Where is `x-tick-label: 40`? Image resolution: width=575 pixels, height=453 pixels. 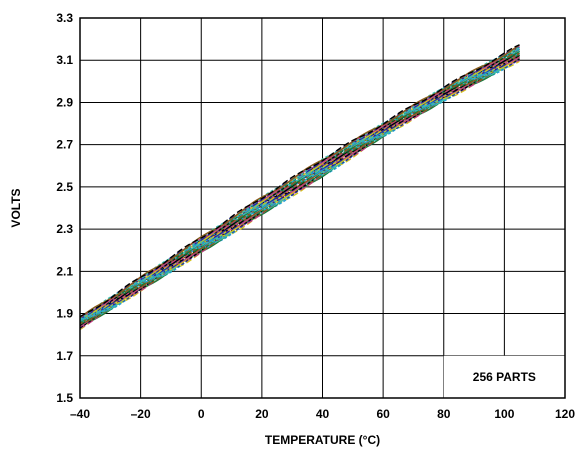 x-tick-label: 40 is located at coordinates (323, 414).